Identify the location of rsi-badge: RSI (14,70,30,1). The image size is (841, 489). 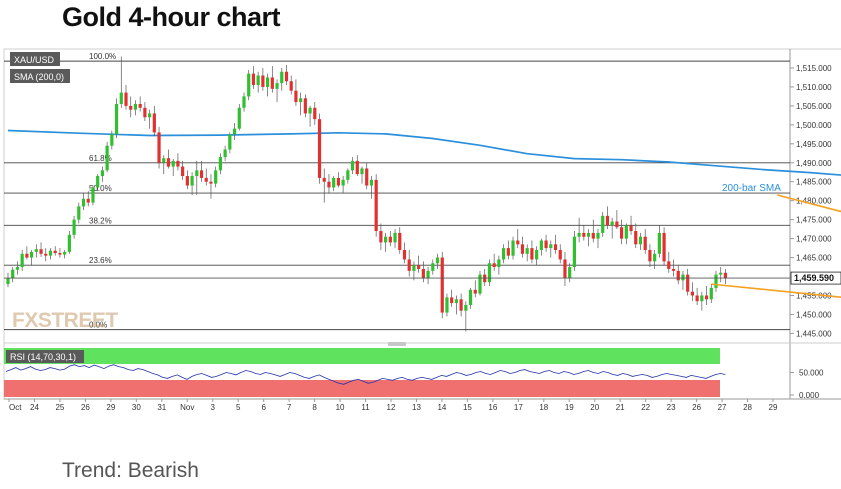
(45, 356).